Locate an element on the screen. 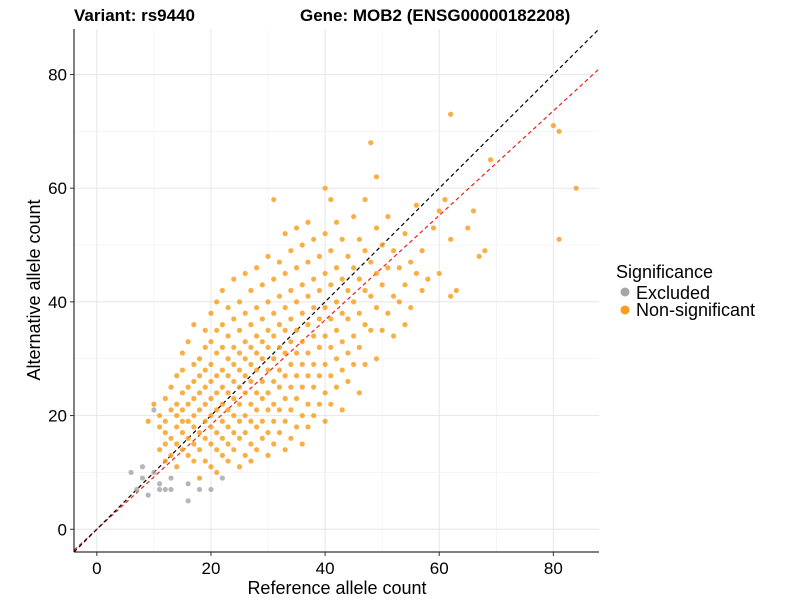  x-tick-label: 60 is located at coordinates (439, 568).